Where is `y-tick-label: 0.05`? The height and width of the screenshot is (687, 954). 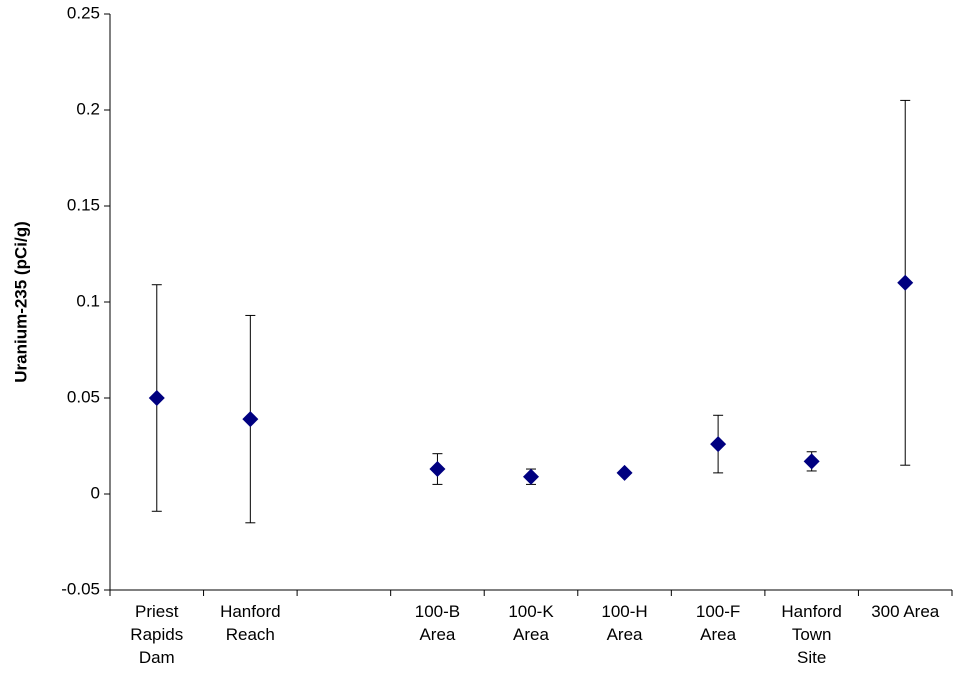
y-tick-label: 0.05 is located at coordinates (83, 396).